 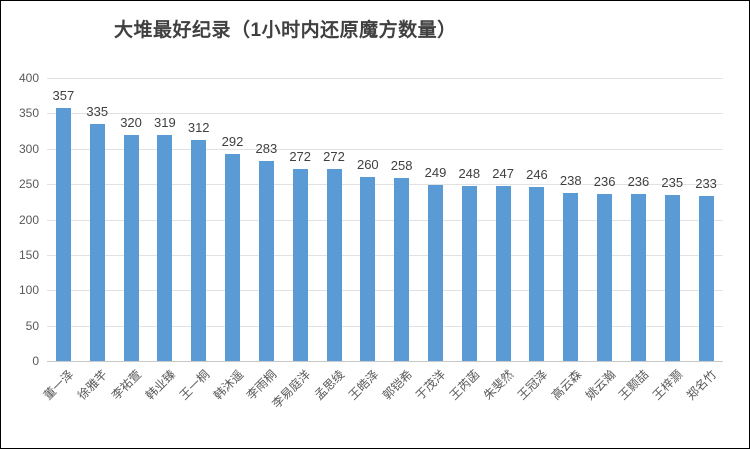 What do you see at coordinates (232, 142) in the screenshot?
I see `bar-value-label: 292` at bounding box center [232, 142].